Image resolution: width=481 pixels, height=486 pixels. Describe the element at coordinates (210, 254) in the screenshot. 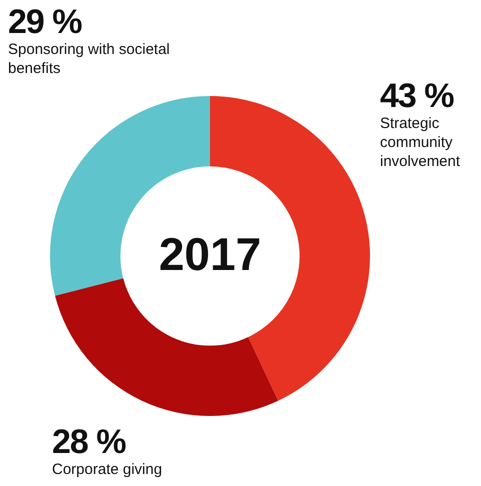

I see `text: 2017` at that location.